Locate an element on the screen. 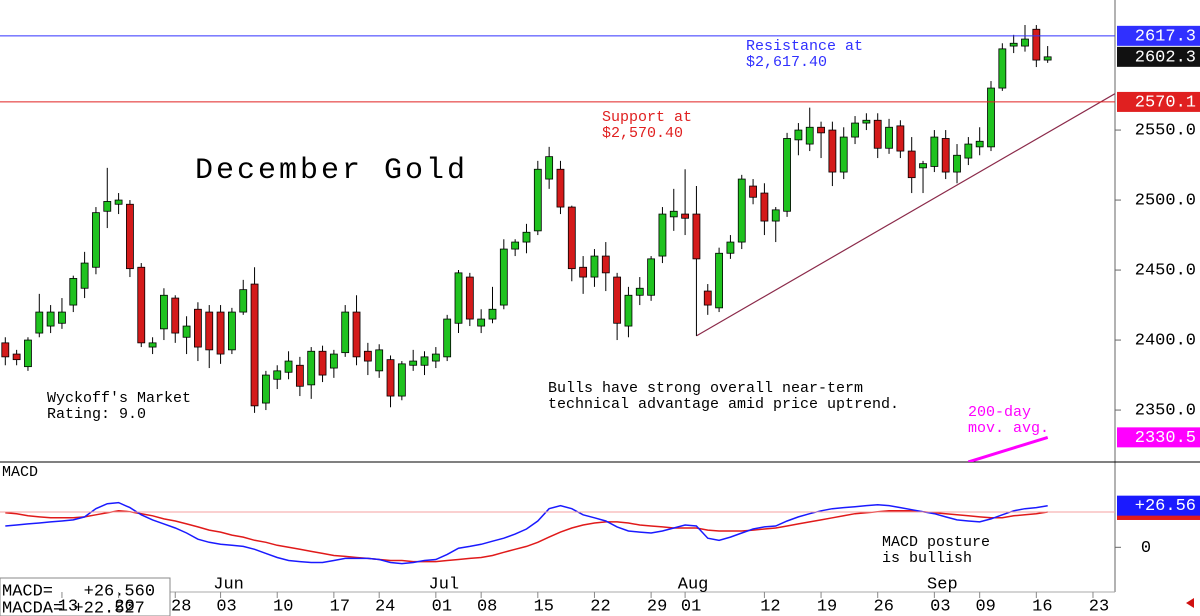 Image resolution: width=1200 pixels, height=616 pixels. resistance-box is located at coordinates (1158, 35).